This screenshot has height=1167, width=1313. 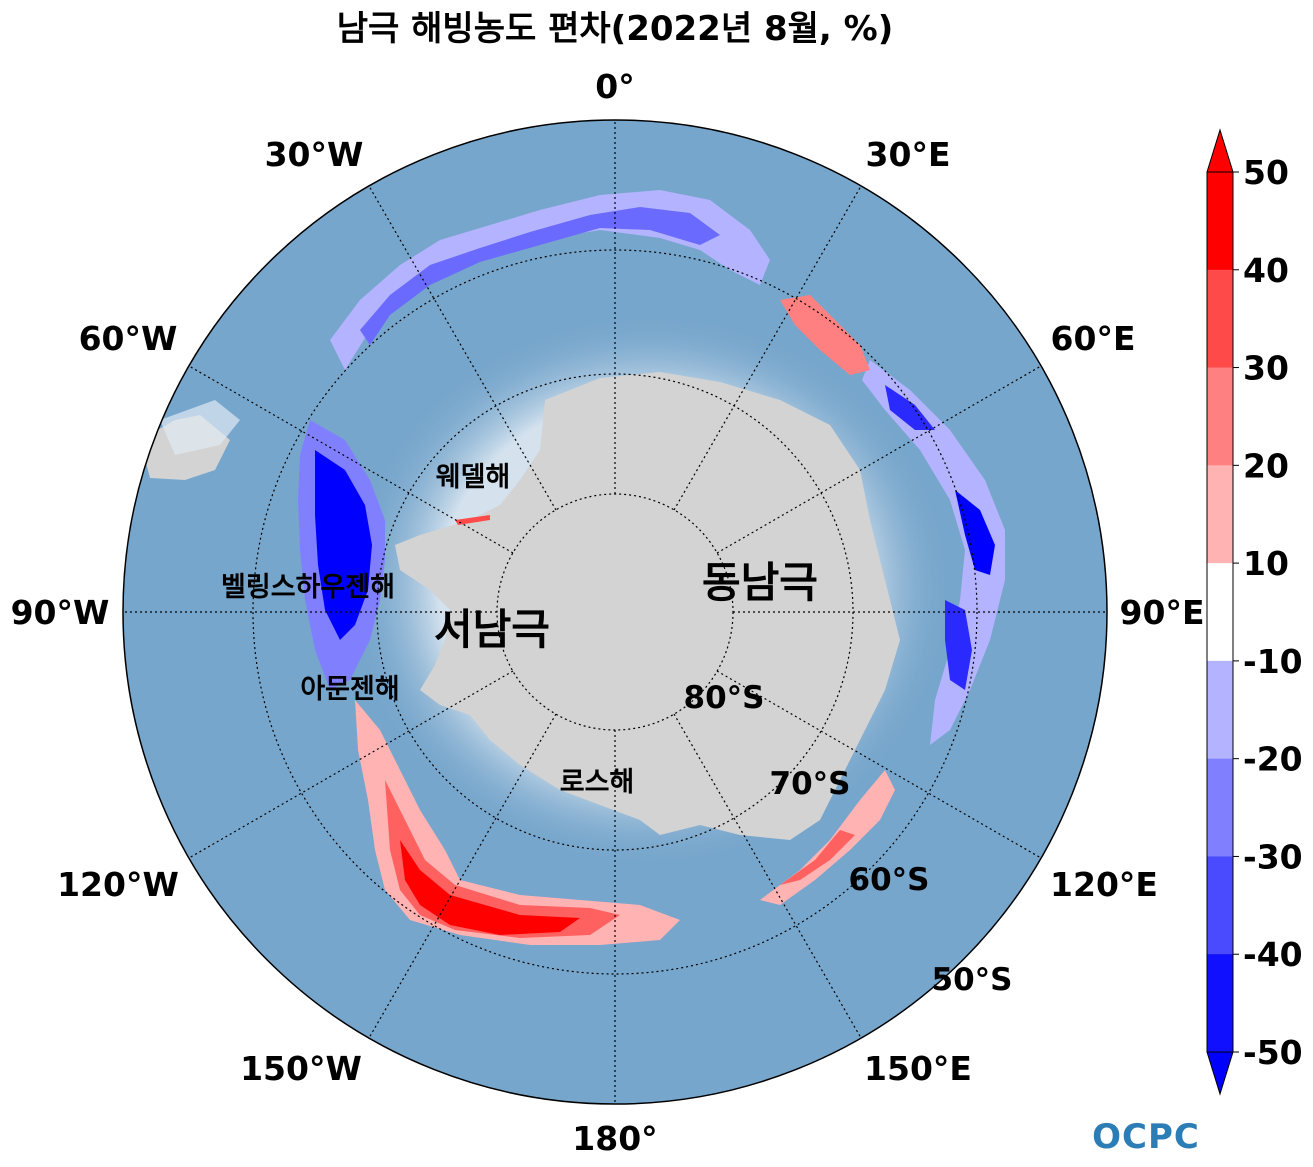 I want to click on anomaly-bellingshausen-core, so click(x=343, y=545).